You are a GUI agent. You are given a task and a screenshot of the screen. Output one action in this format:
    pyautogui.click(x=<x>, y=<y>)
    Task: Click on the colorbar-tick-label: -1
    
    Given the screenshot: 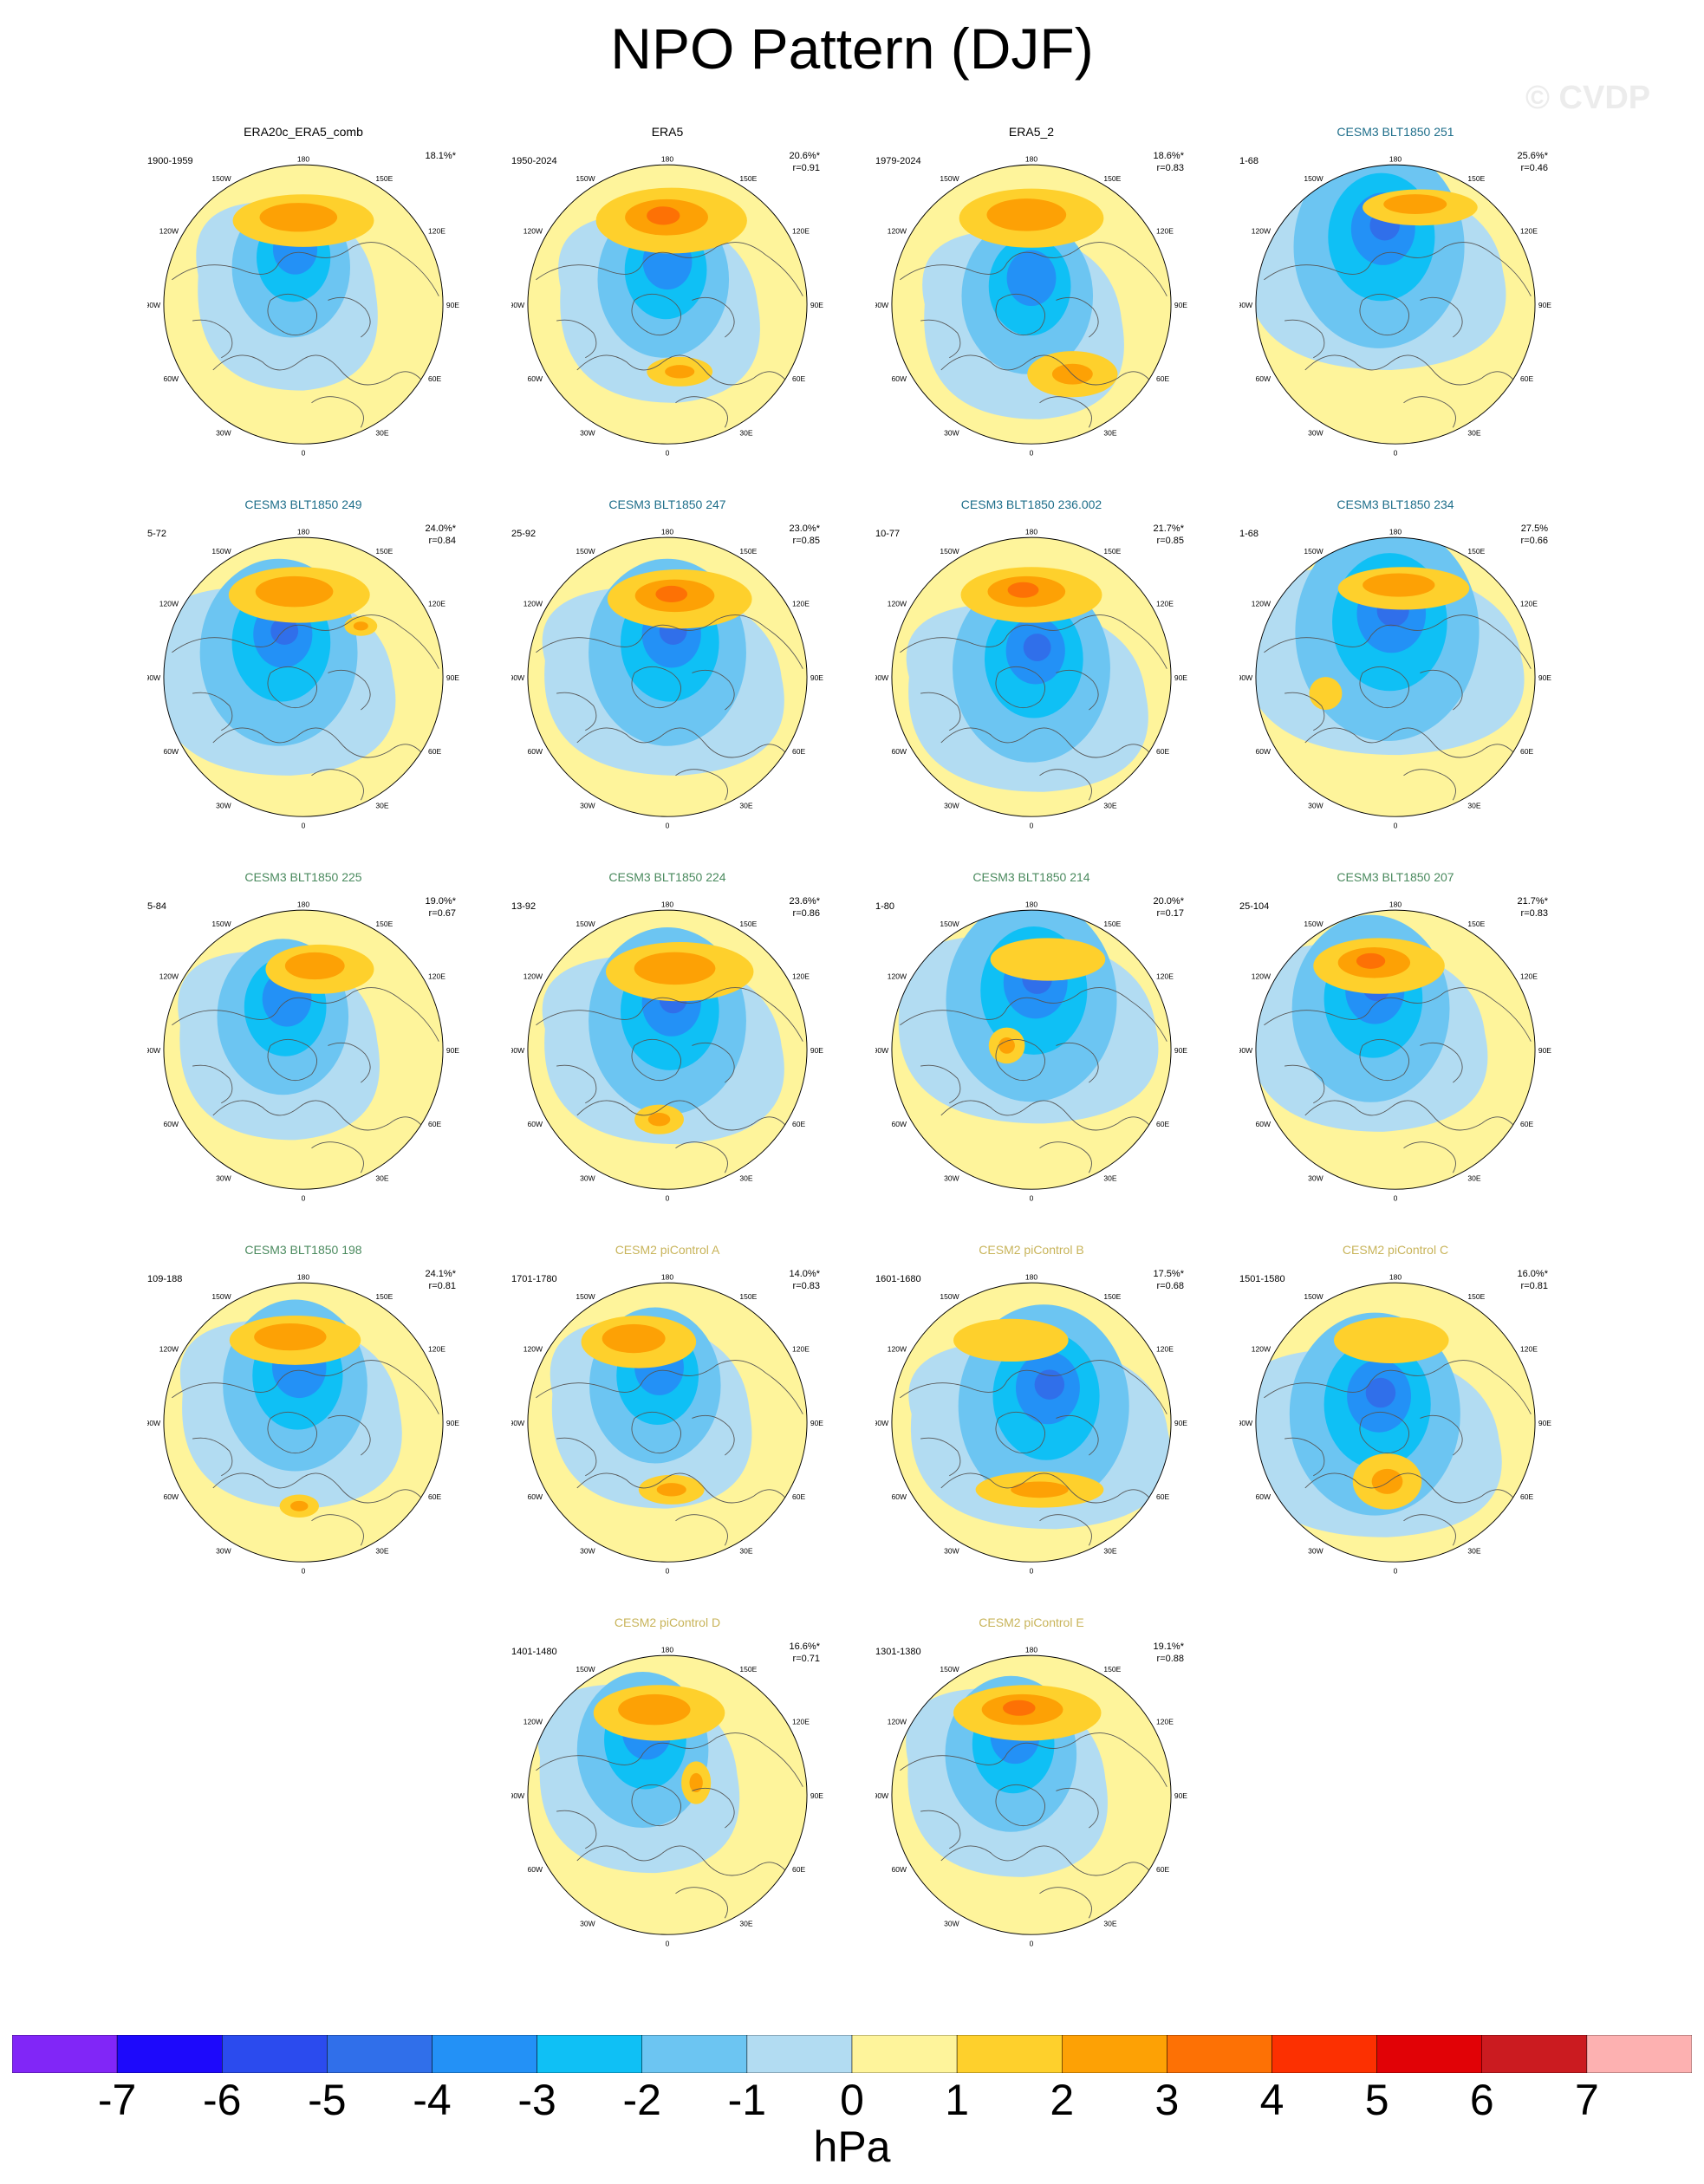 What is the action you would take?
    pyautogui.click(x=747, y=2100)
    